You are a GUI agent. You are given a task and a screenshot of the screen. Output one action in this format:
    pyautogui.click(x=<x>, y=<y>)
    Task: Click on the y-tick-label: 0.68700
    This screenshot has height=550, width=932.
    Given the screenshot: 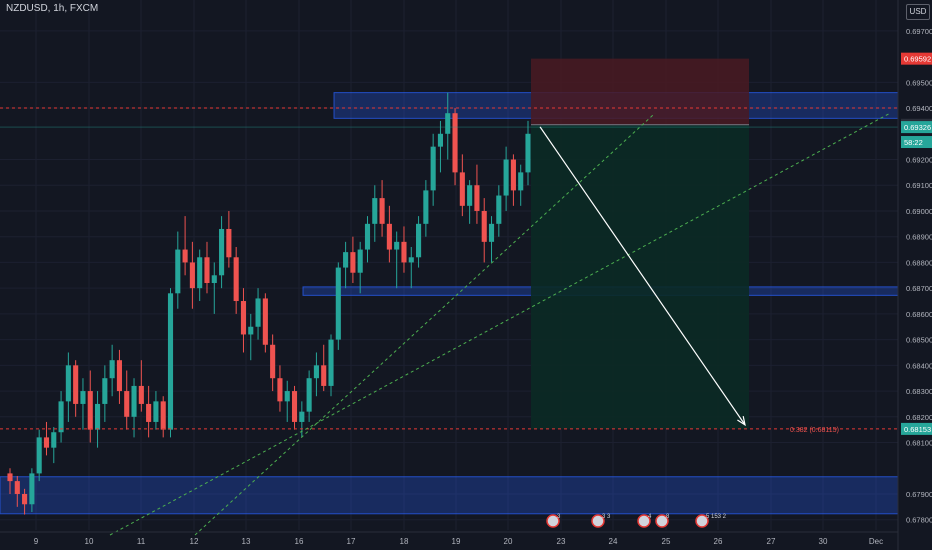 What is the action you would take?
    pyautogui.click(x=919, y=288)
    